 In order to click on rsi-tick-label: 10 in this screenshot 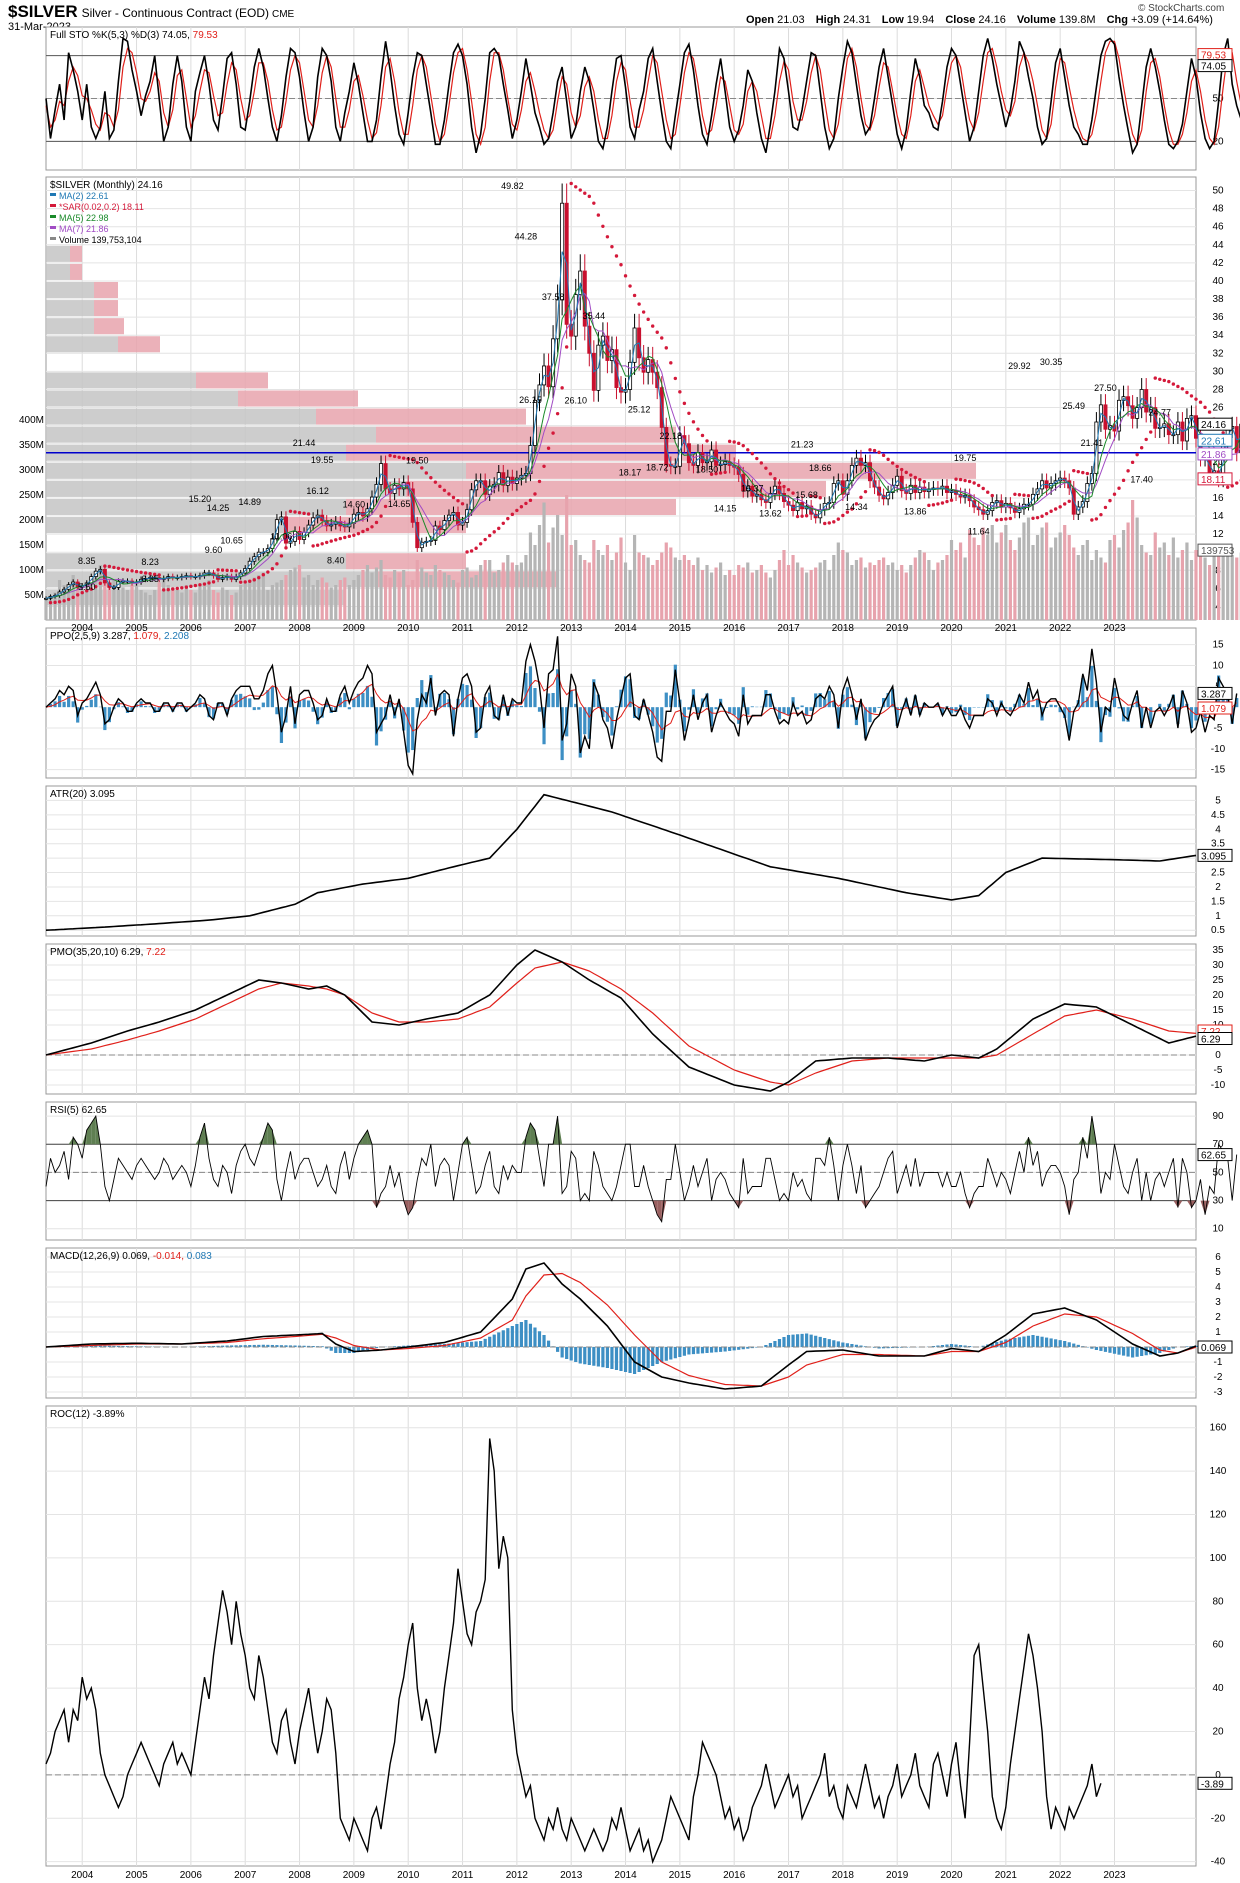, I will do `click(1218, 1229)`.